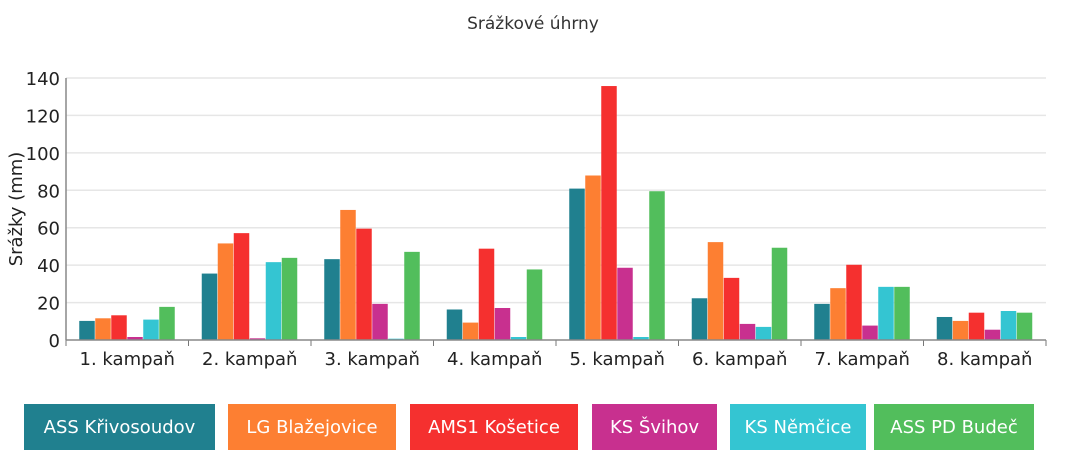  Describe the element at coordinates (48, 266) in the screenshot. I see `y-tick-label: 40` at that location.